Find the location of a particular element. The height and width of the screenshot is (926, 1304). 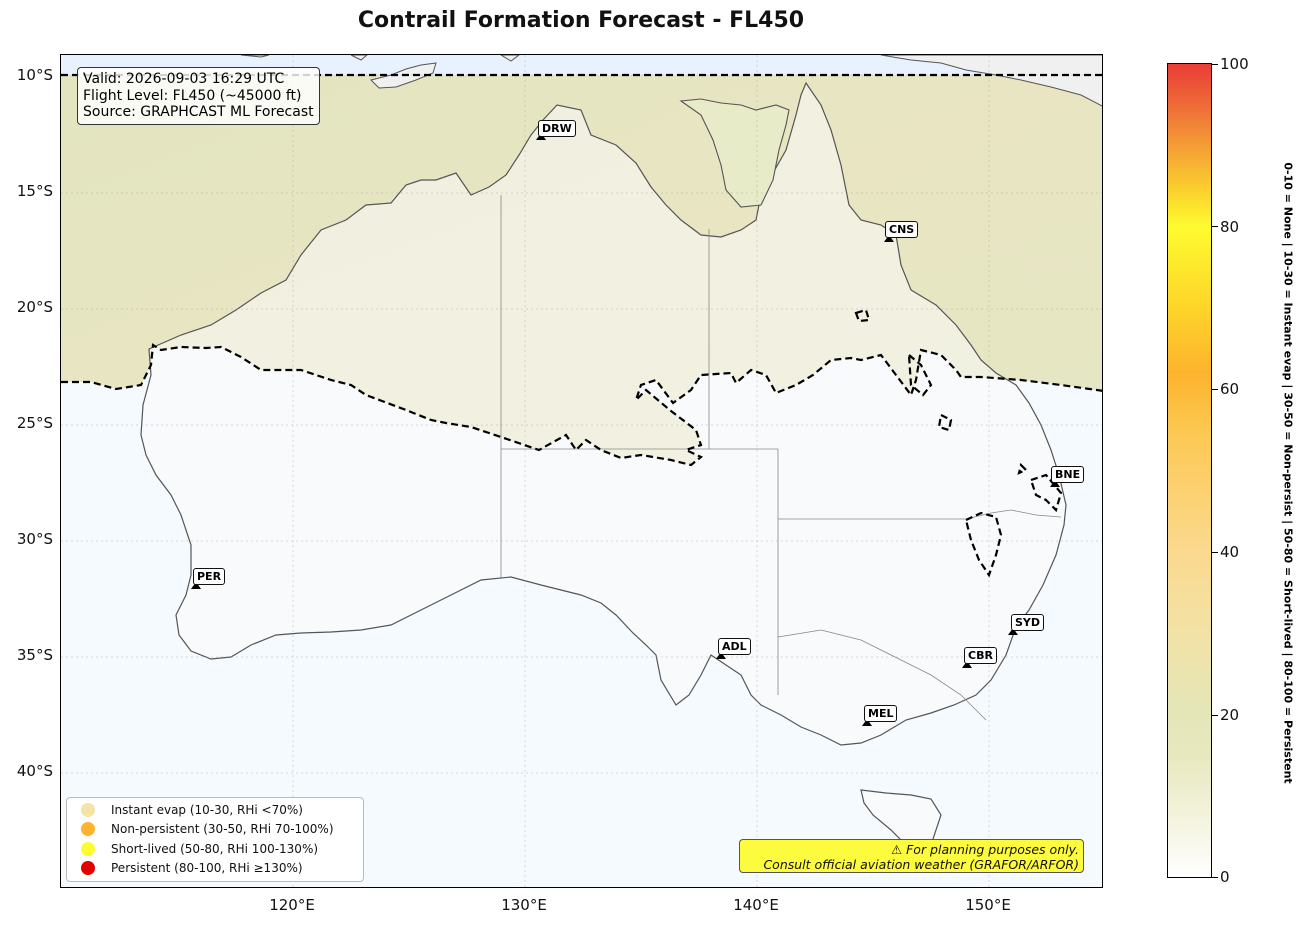

lat-label: 25°S is located at coordinates (34, 423).